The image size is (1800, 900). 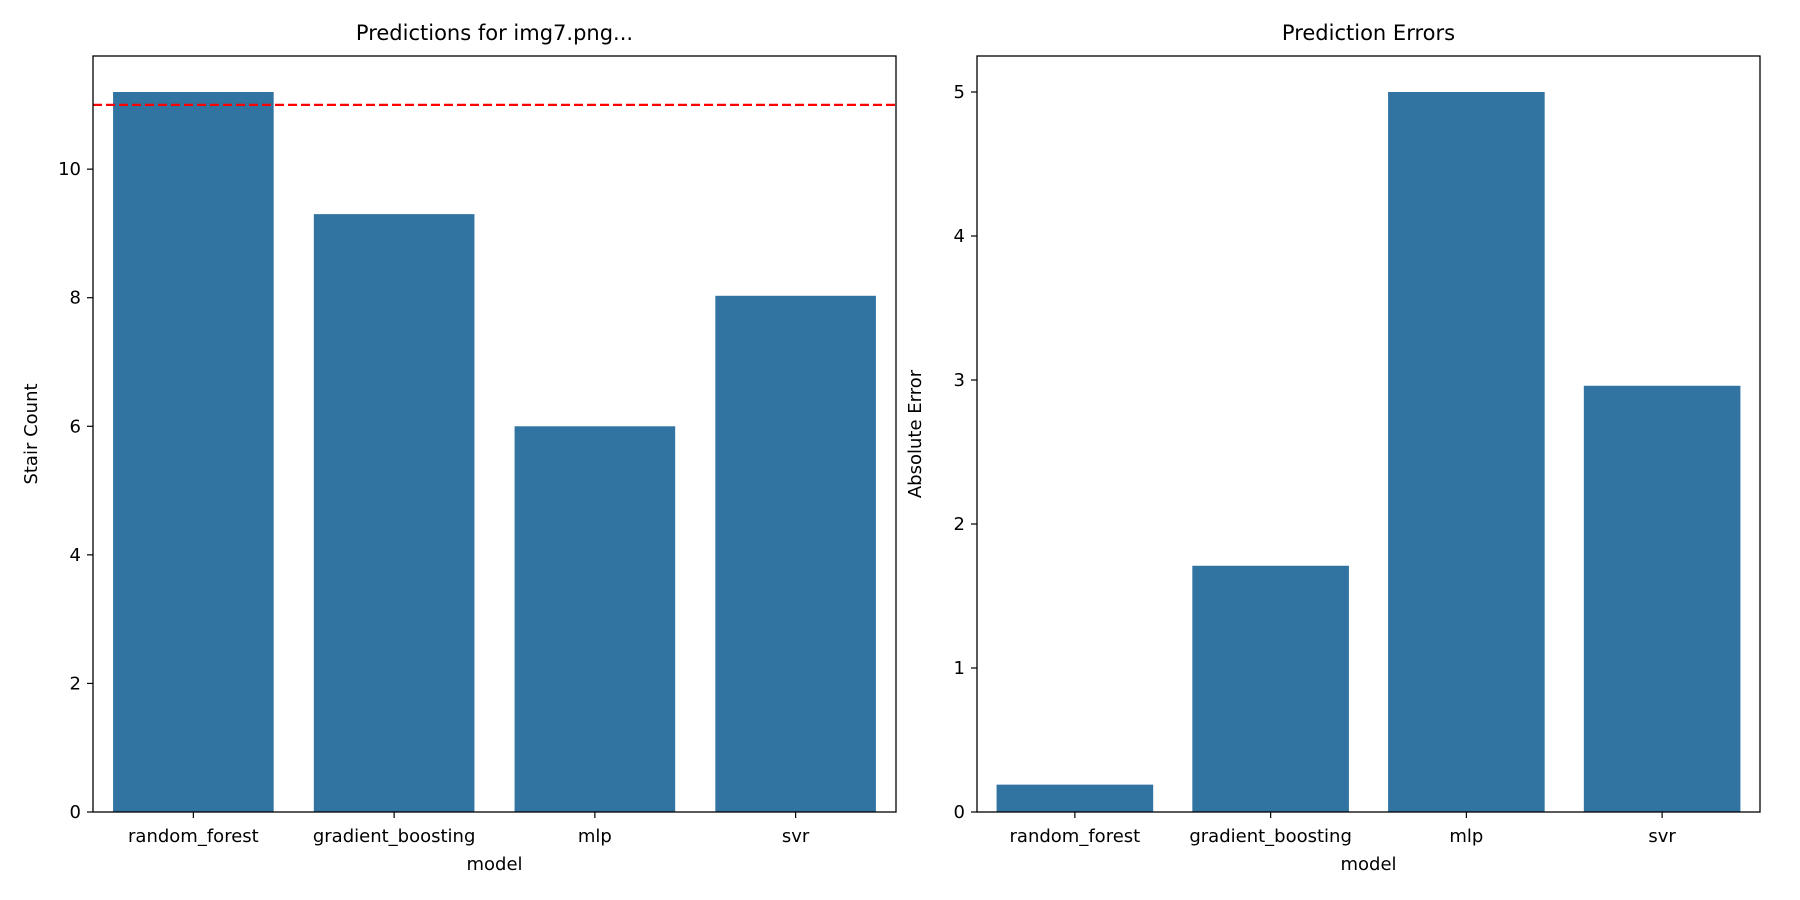 I want to click on chart-title: Prediction Errors, so click(x=1368, y=33).